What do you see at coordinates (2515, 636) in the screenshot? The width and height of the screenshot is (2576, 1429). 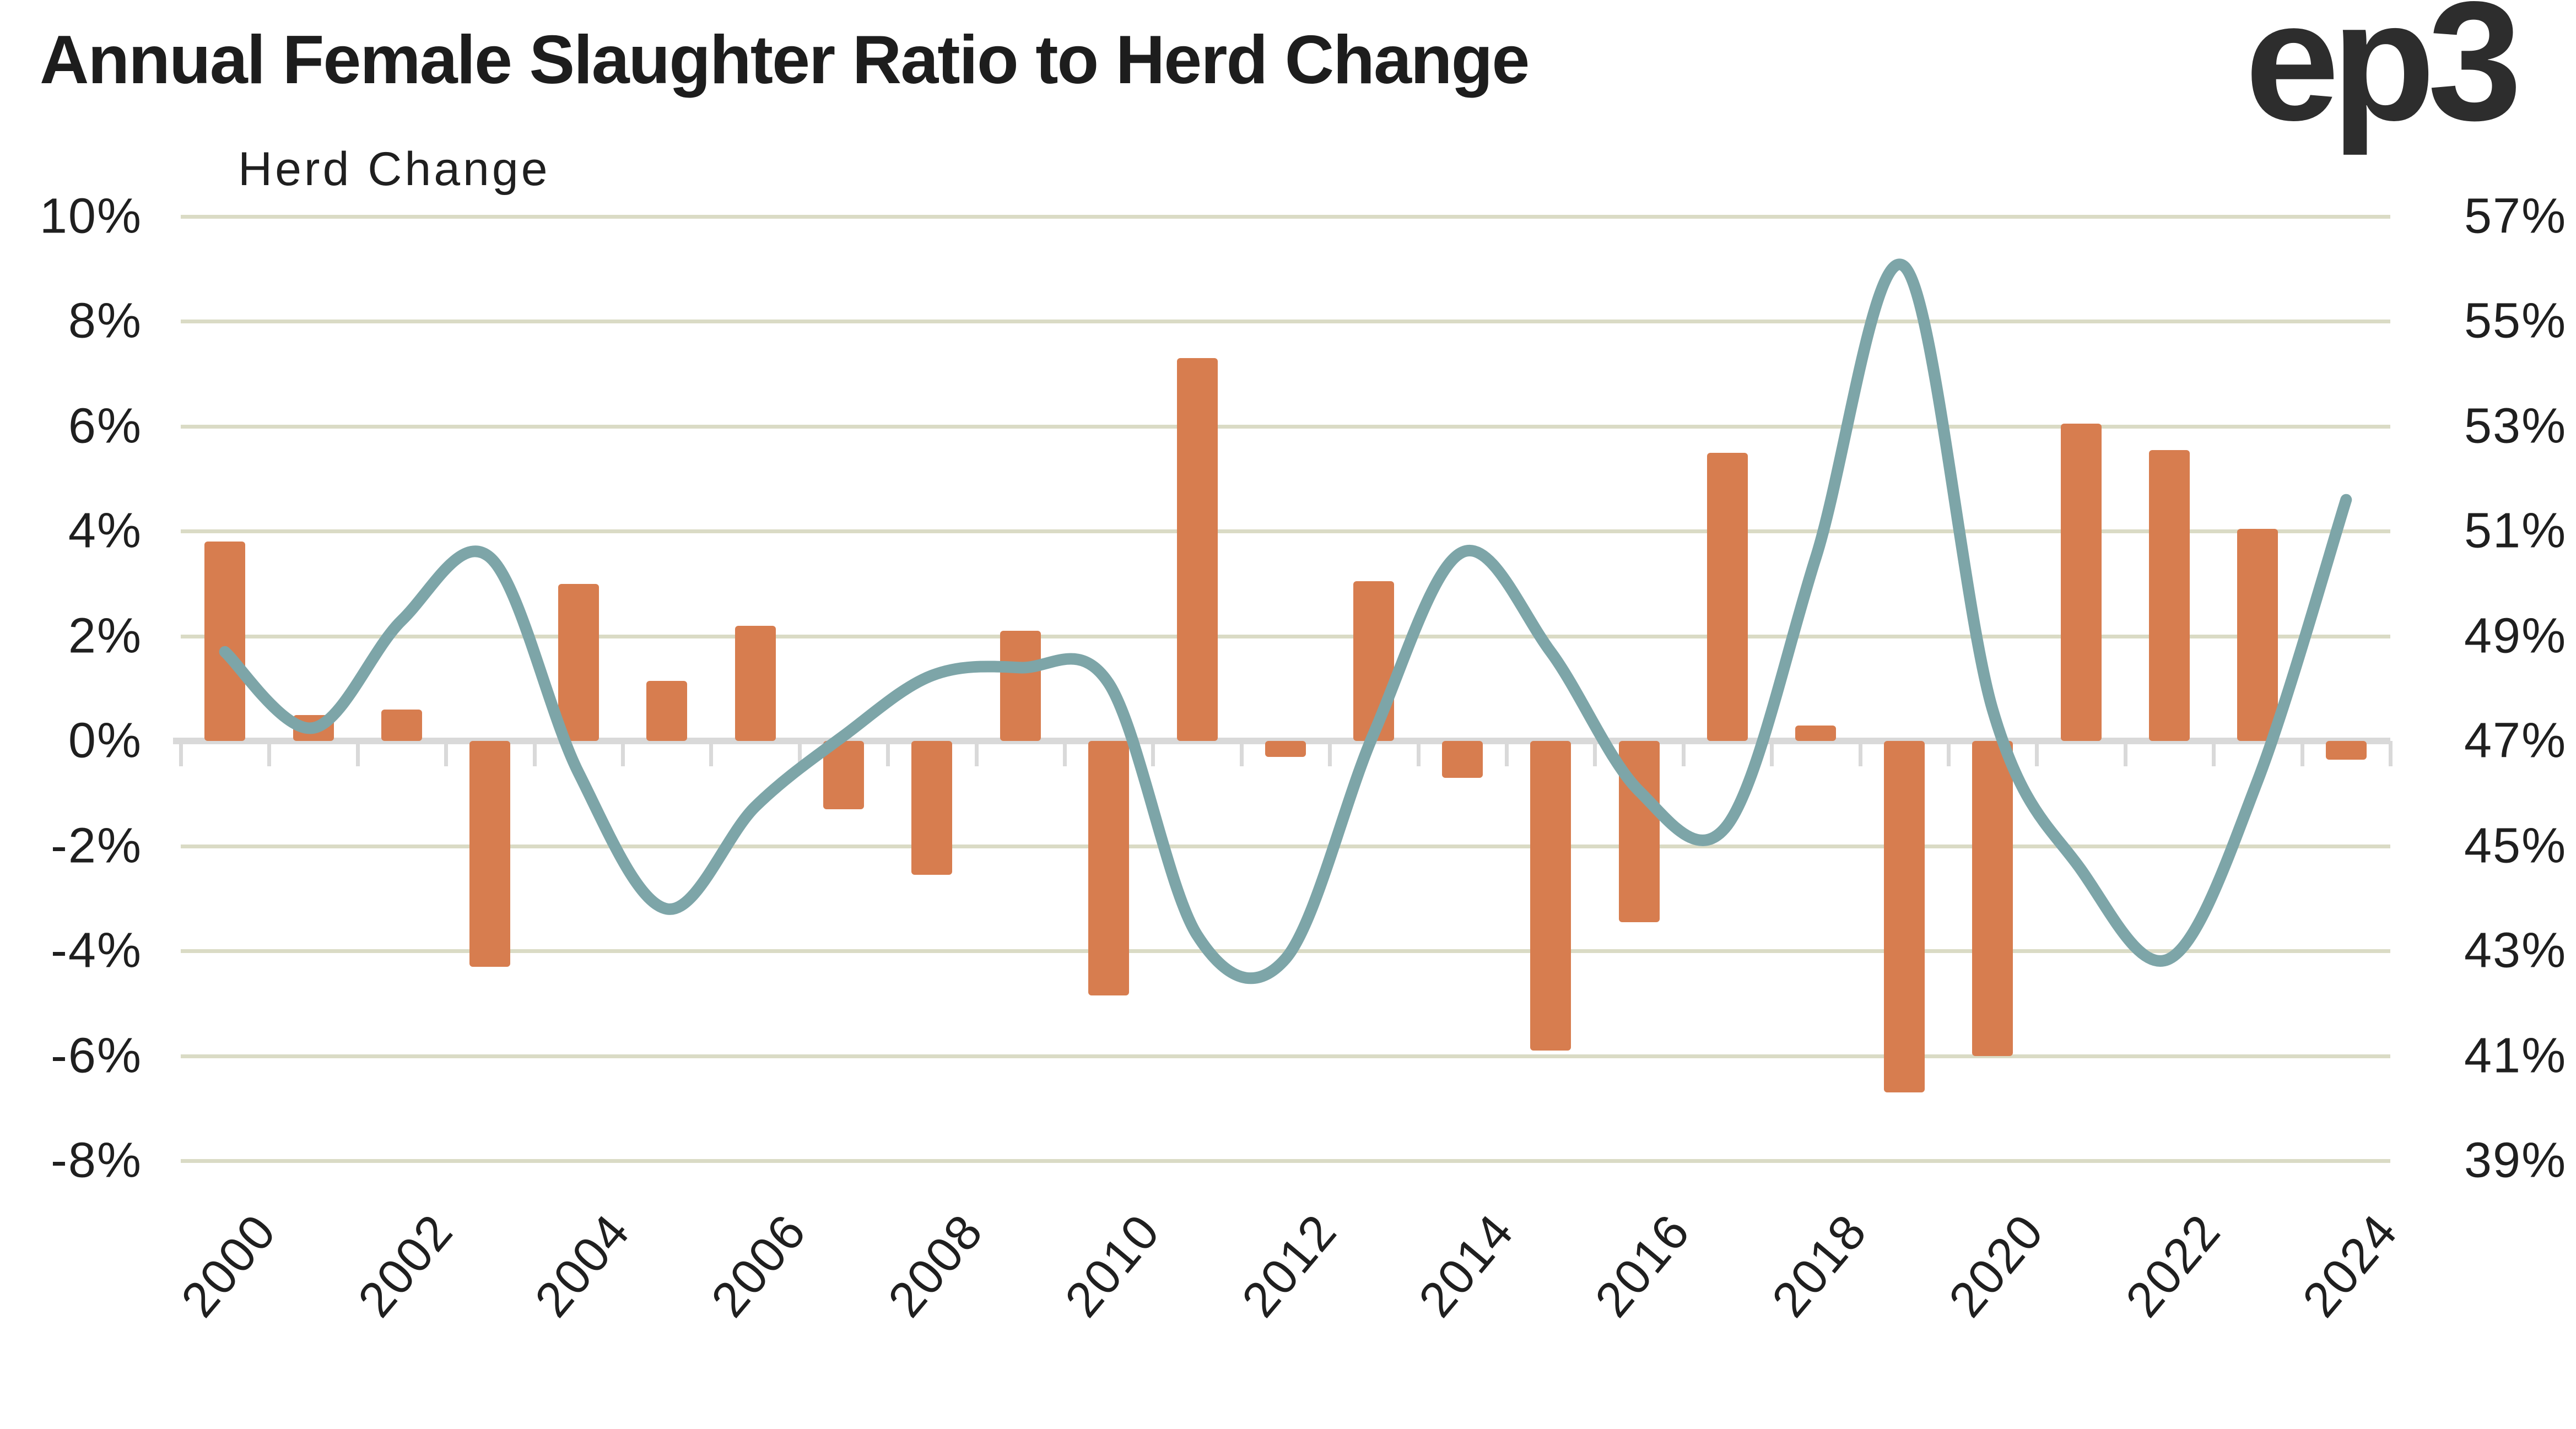 I see `right-axis-tick-label: 49%` at bounding box center [2515, 636].